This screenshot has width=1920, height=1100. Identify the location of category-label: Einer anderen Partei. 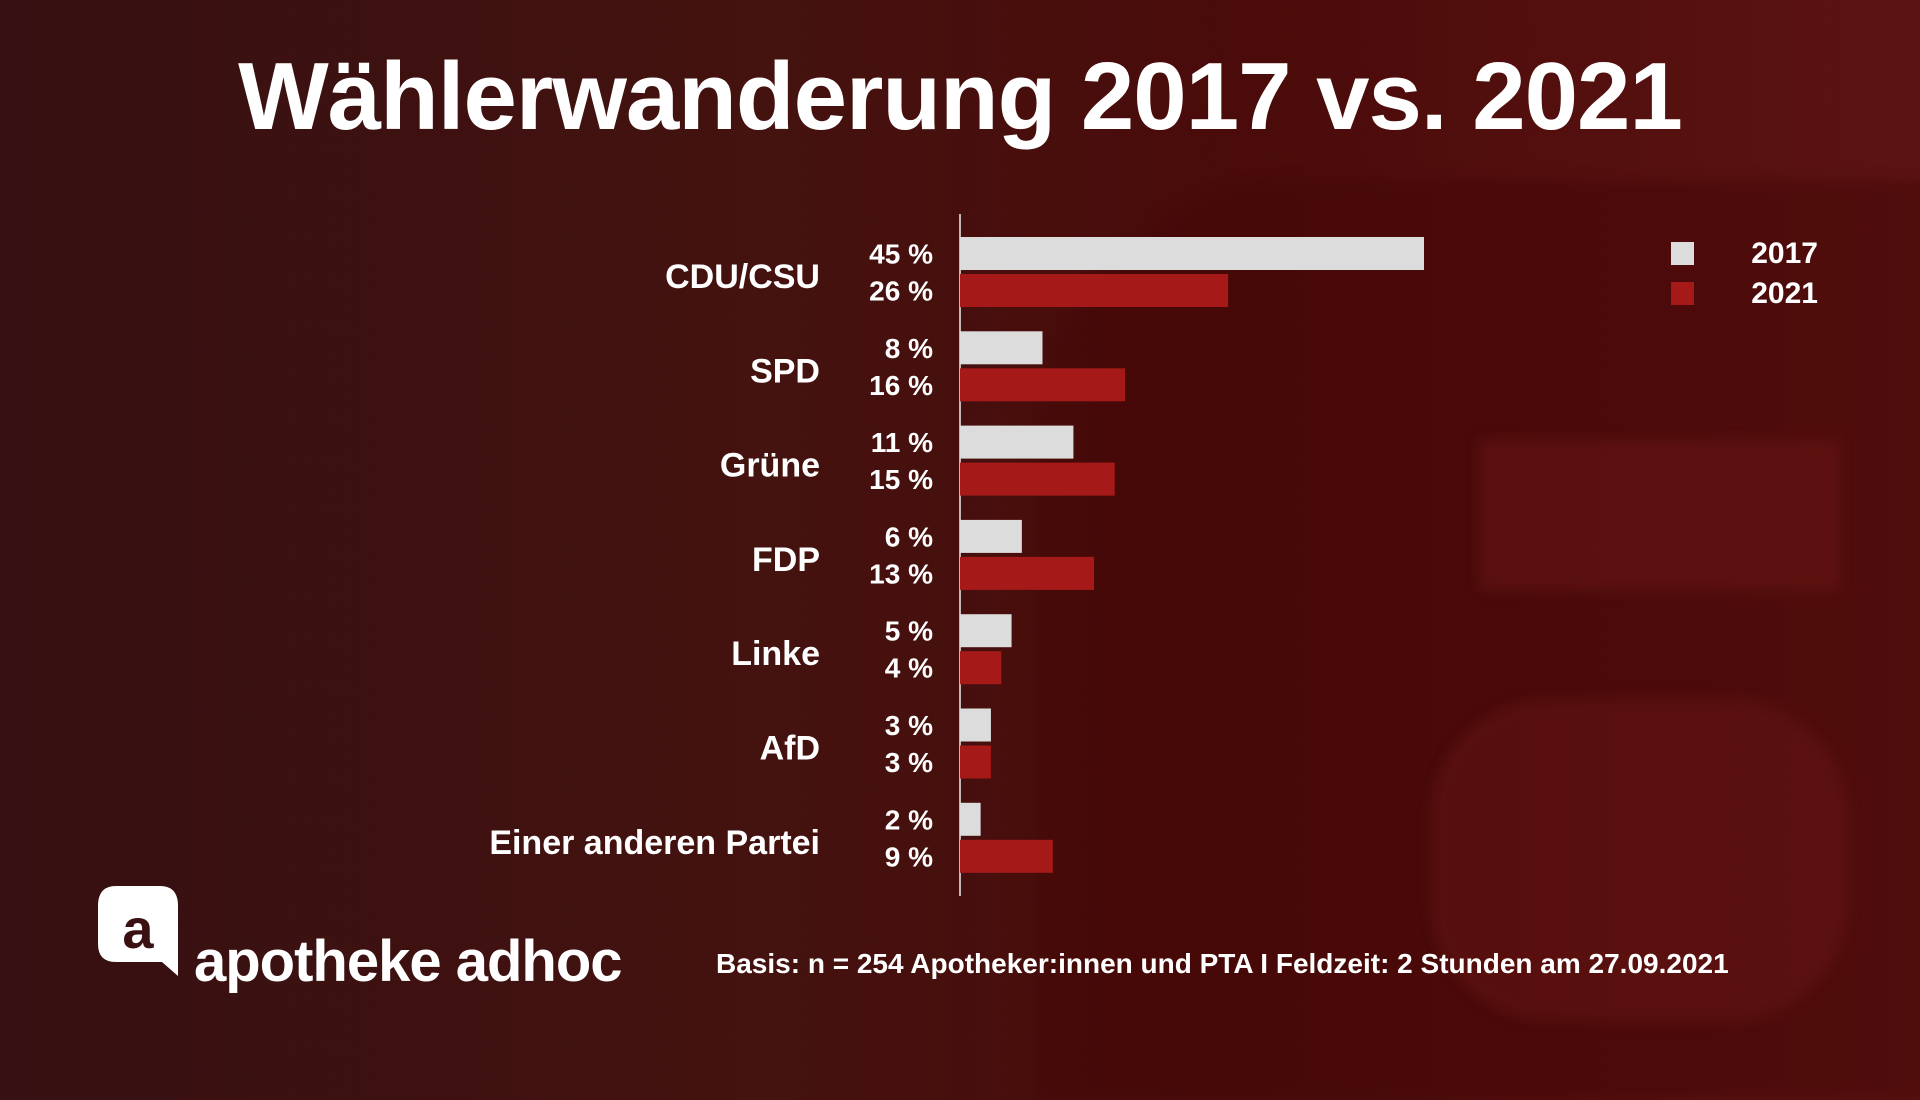
(654, 843).